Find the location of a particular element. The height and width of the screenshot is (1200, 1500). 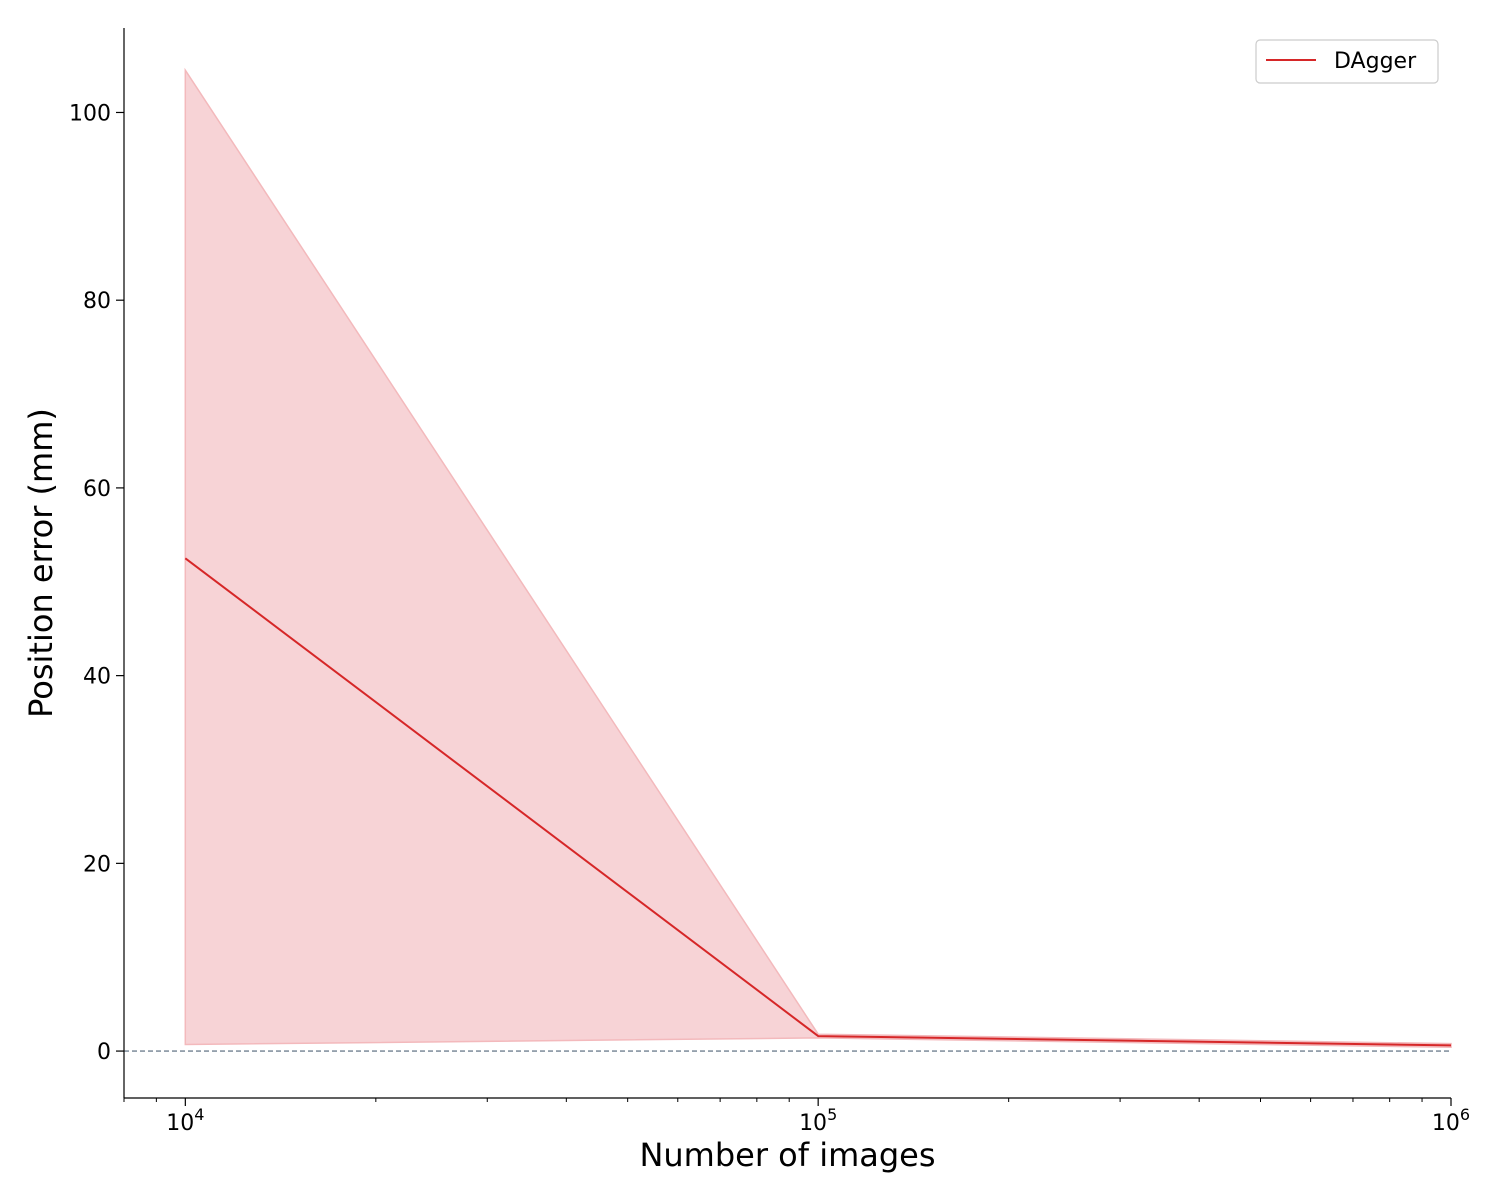

y-ticks: 0 20 40 60 80 100 is located at coordinates (96, 583).